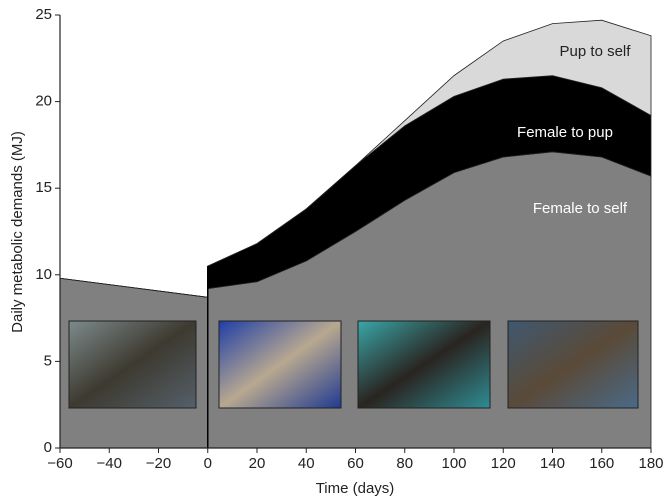 This screenshot has height=499, width=667. I want to click on x-tick-label: −60, so click(59, 463).